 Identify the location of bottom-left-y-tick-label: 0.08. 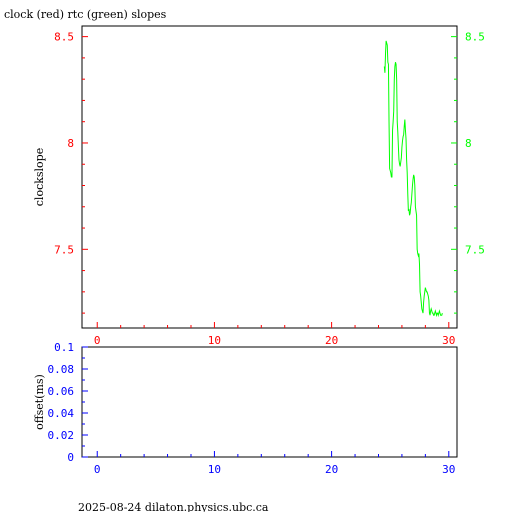
(61, 369).